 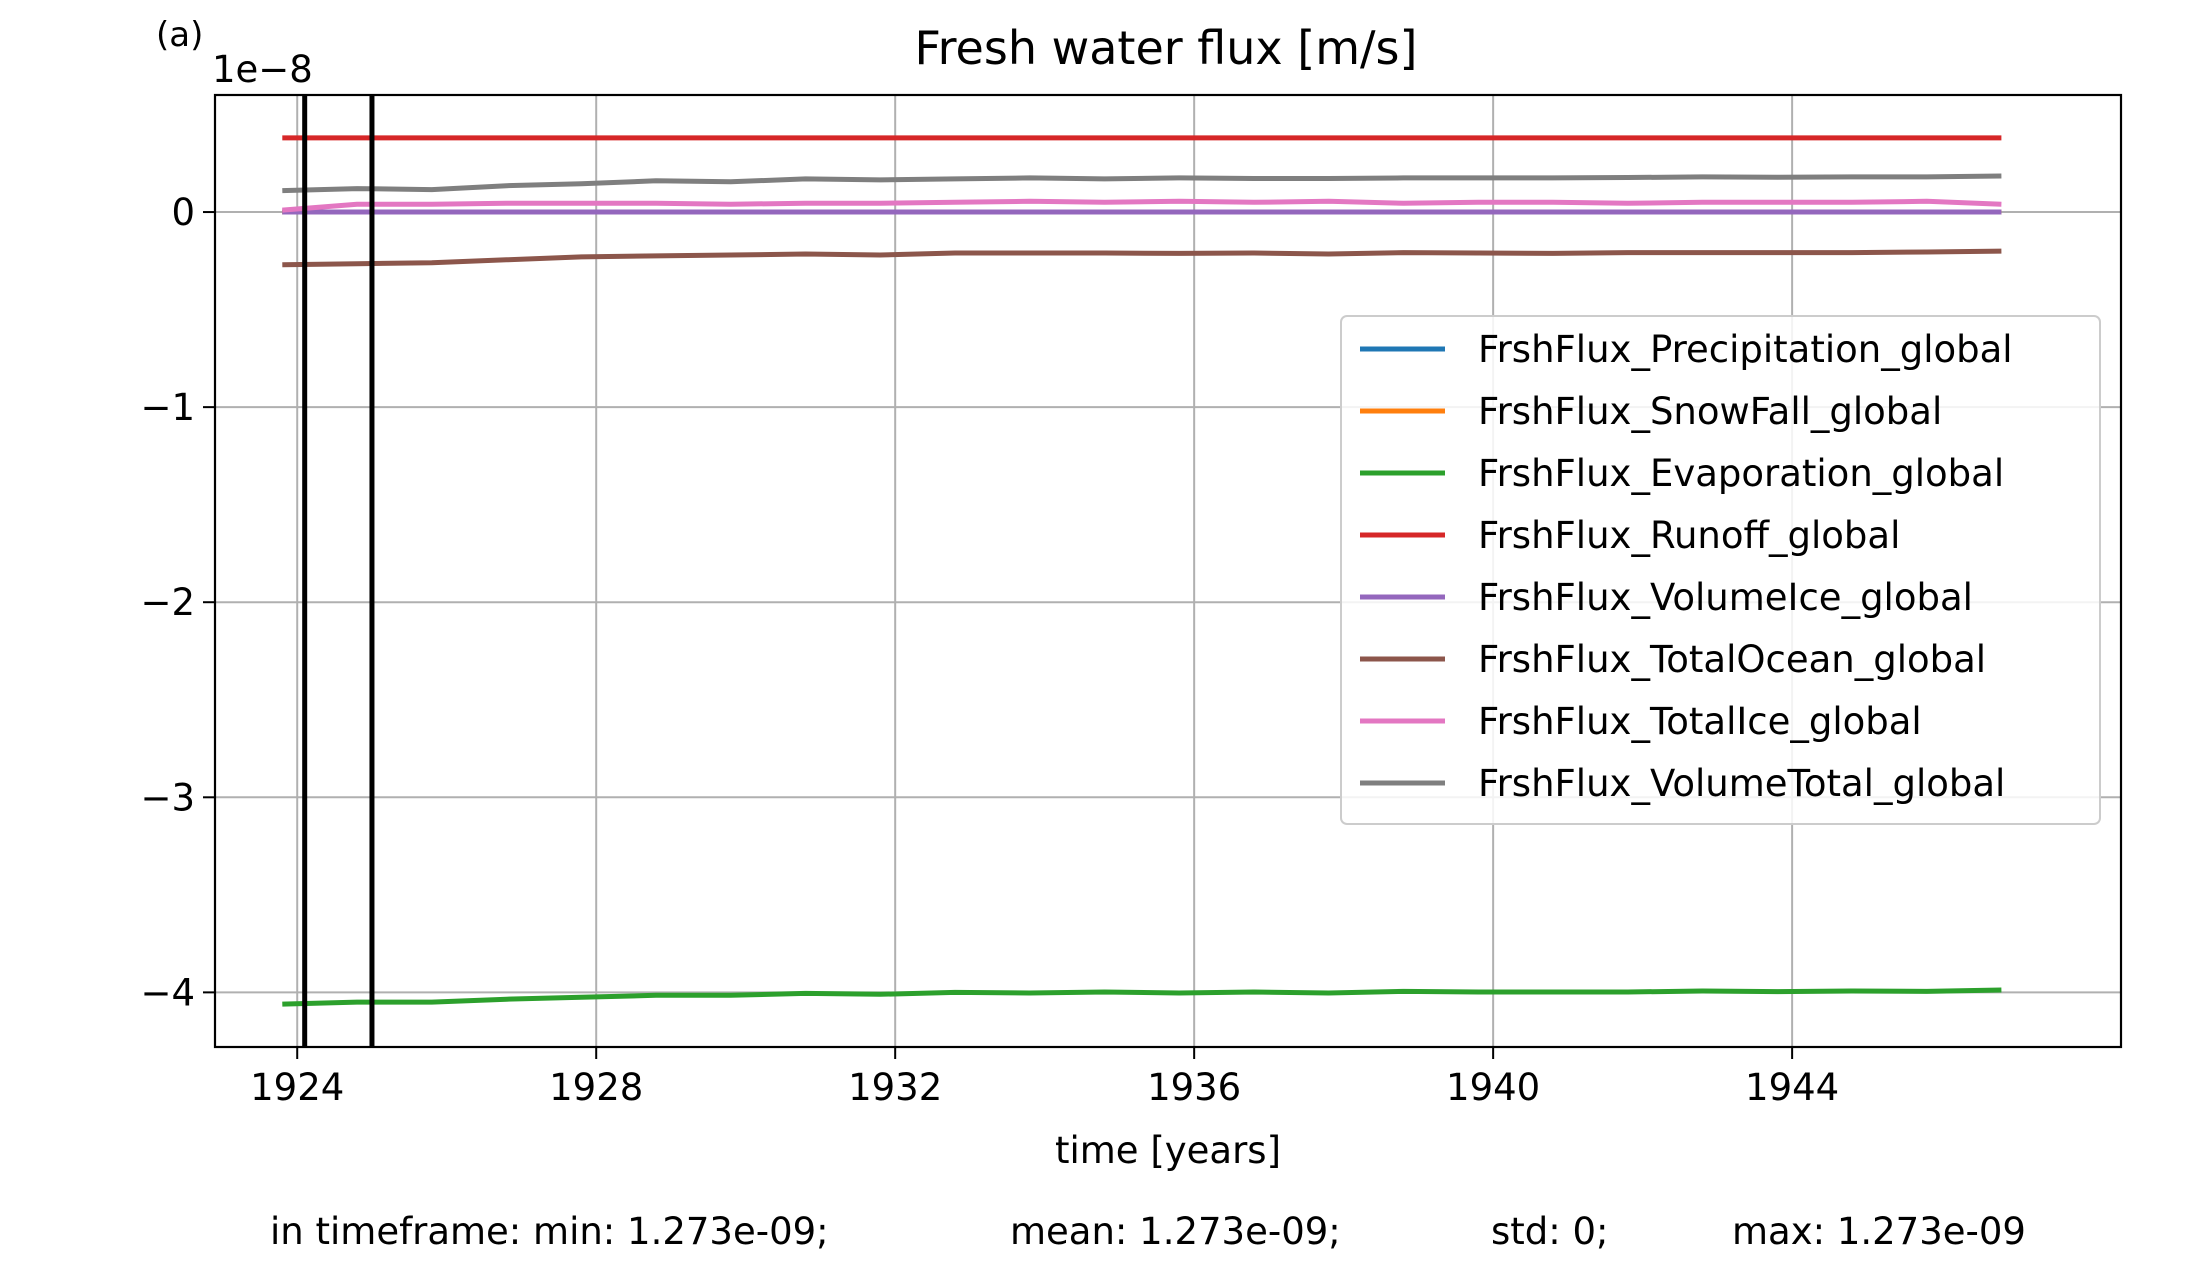 What do you see at coordinates (1700, 721) in the screenshot?
I see `legend-label: FrshFlux_TotalIce_global` at bounding box center [1700, 721].